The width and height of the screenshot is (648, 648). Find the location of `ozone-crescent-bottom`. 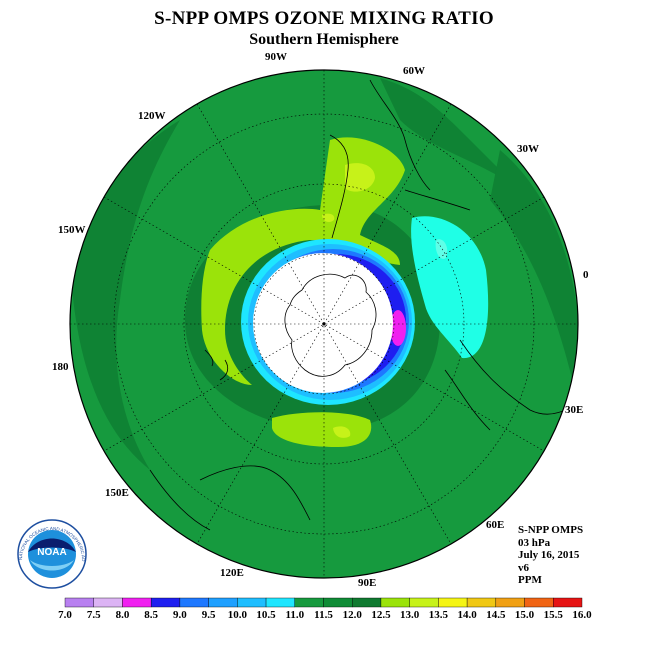

ozone-crescent-bottom is located at coordinates (322, 430).